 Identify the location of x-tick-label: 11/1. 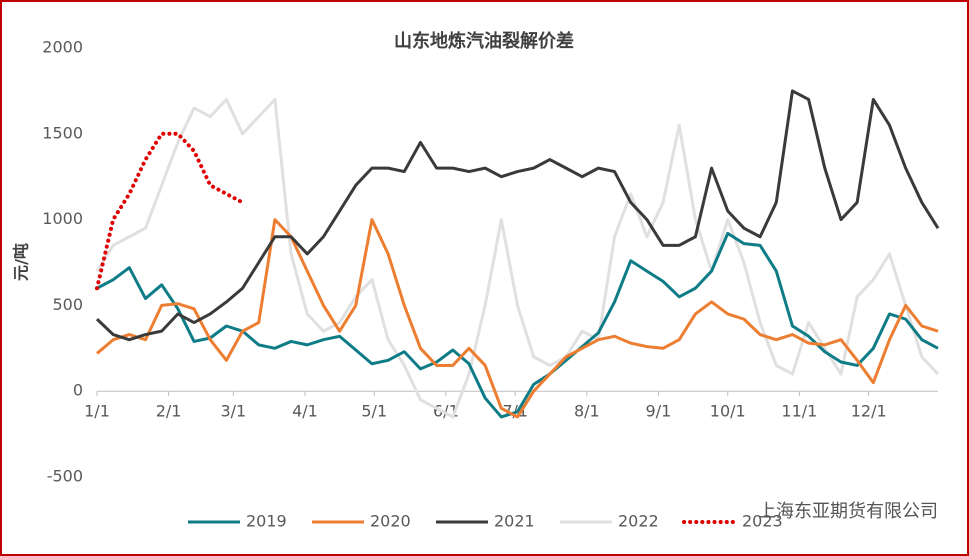
(799, 411).